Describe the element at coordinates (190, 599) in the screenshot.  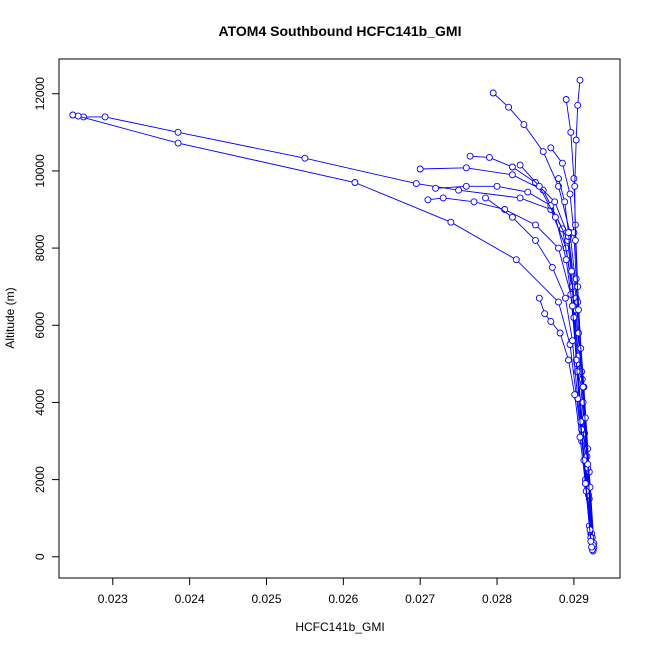
I see `x-tick-label: 0.024` at that location.